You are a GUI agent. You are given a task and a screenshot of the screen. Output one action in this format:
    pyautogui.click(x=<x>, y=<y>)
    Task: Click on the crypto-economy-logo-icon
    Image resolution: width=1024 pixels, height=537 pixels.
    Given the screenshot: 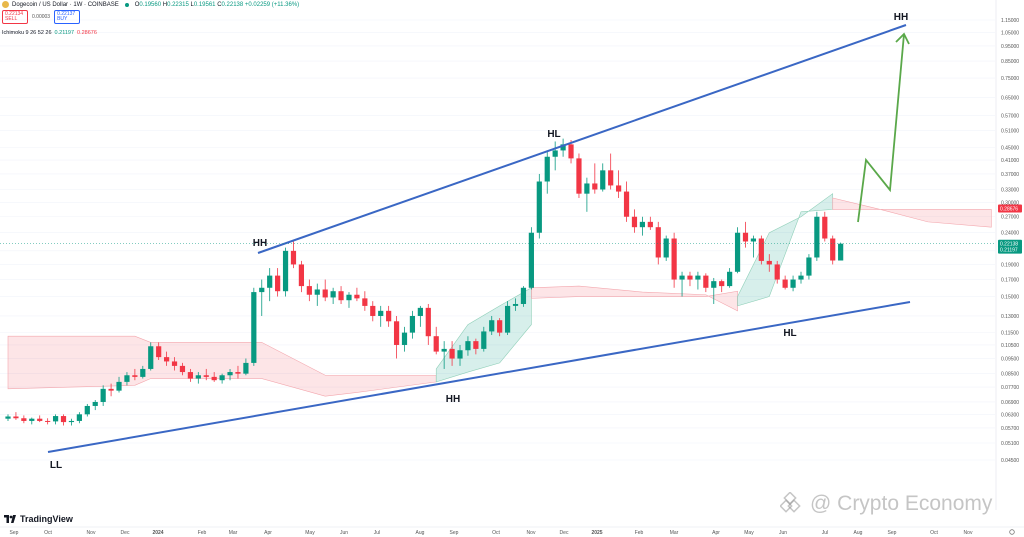 What is the action you would take?
    pyautogui.click(x=790, y=502)
    